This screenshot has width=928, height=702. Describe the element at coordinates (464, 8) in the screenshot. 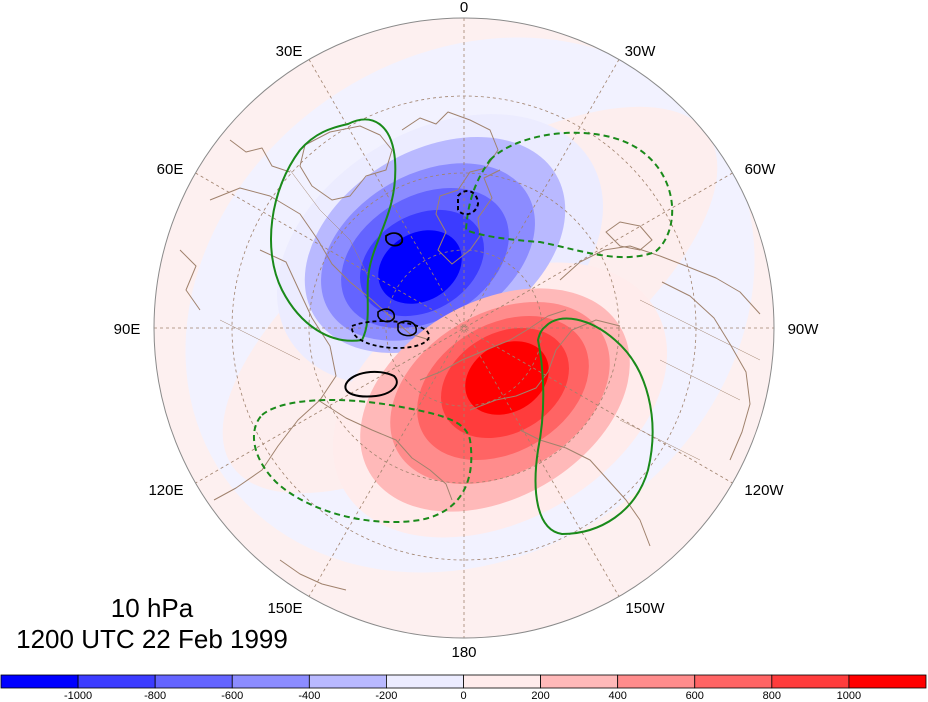

I see `lon-label-0: 0` at that location.